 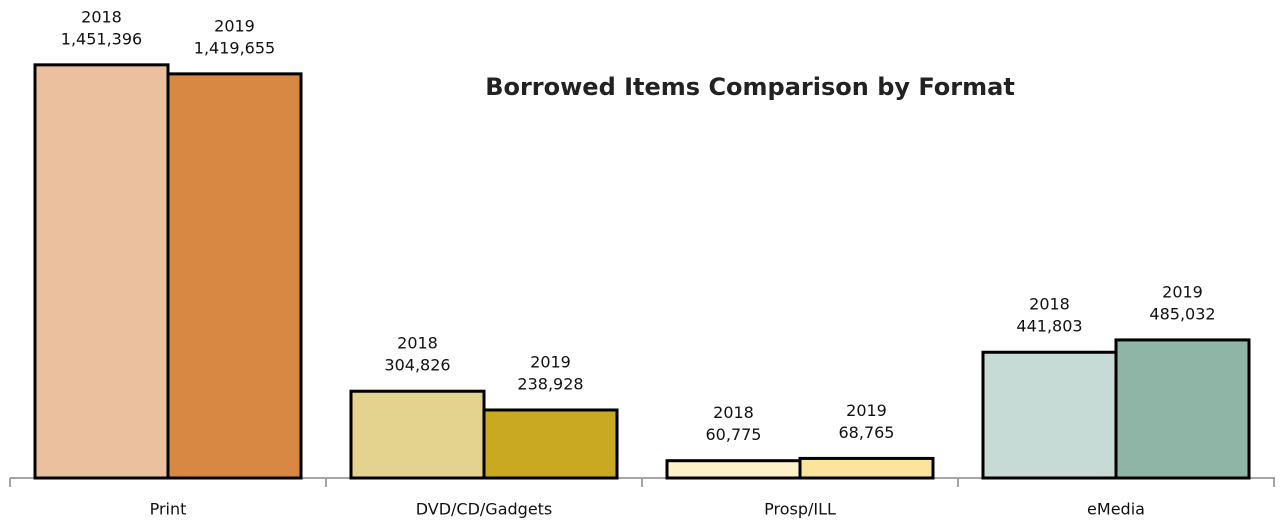 What do you see at coordinates (101, 38) in the screenshot?
I see `data-label: 1,451,396` at bounding box center [101, 38].